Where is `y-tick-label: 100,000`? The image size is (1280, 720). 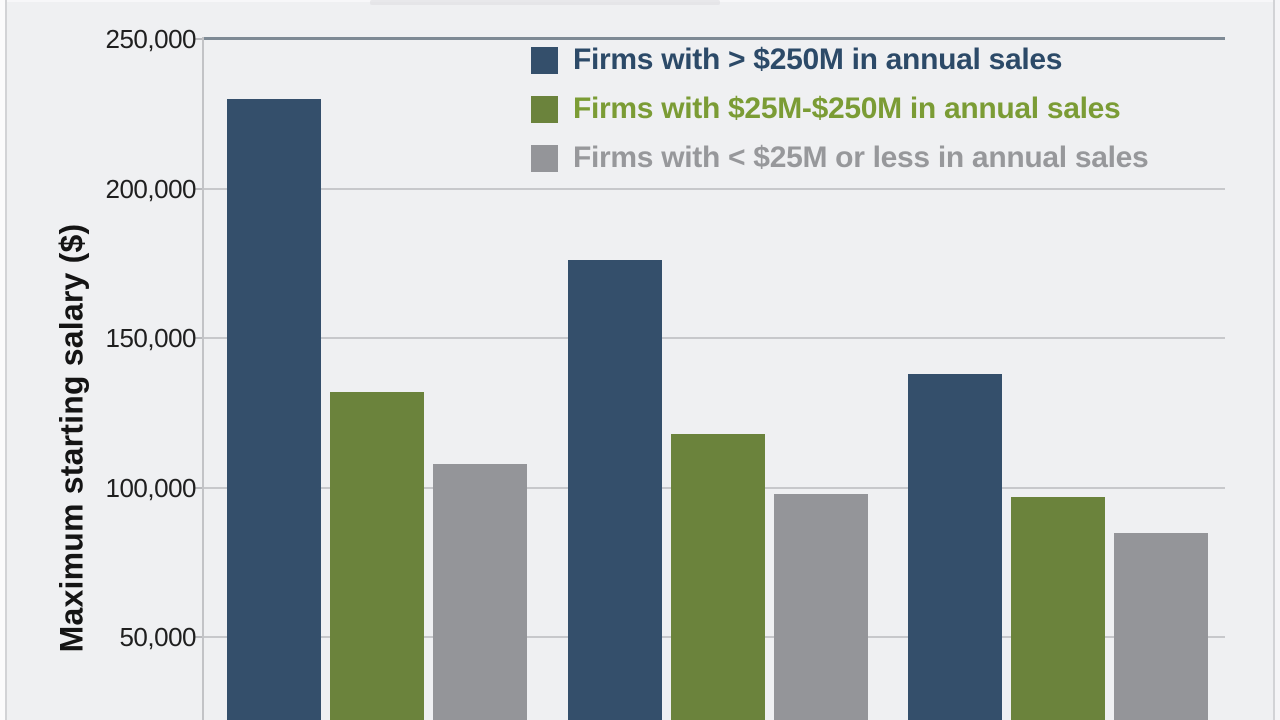 y-tick-label: 100,000 is located at coordinates (151, 488).